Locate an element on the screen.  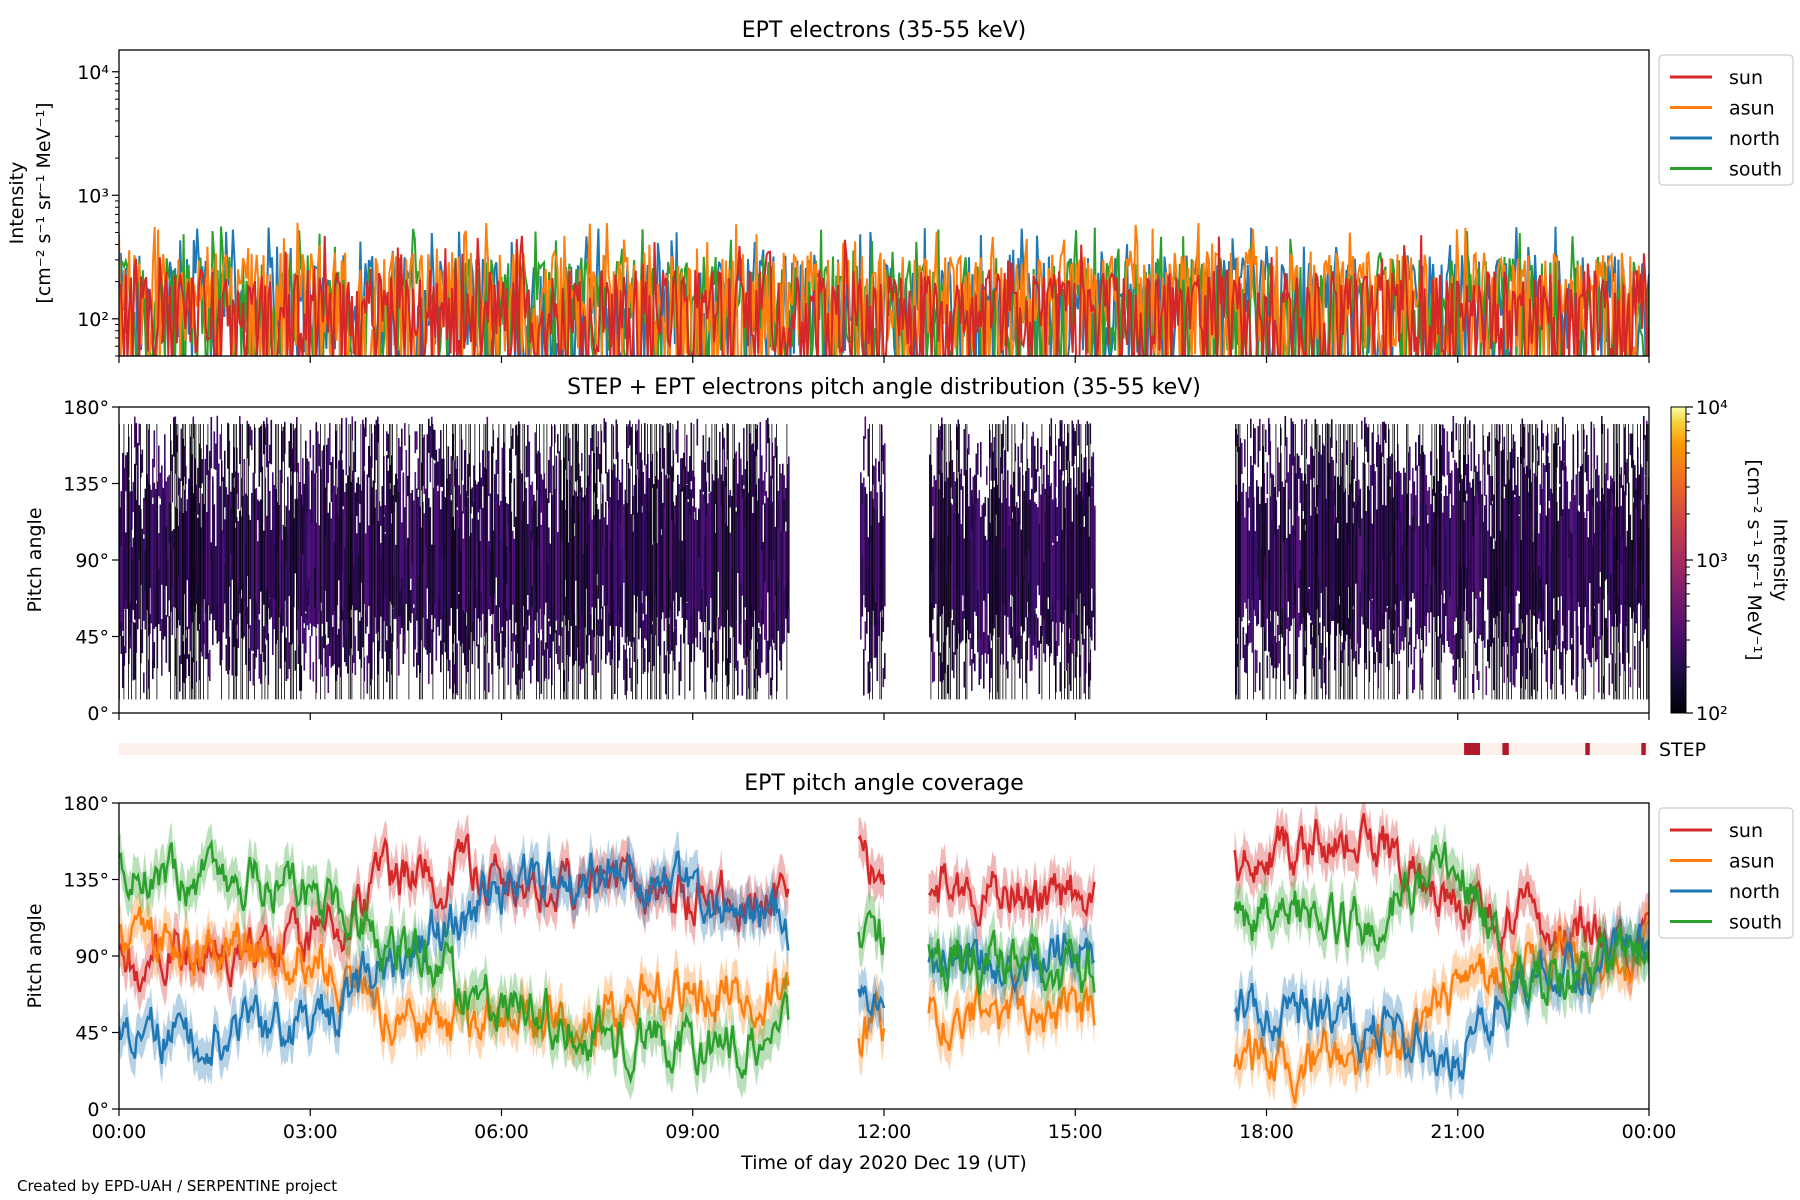
intensity-x-ticks is located at coordinates (884, 359).